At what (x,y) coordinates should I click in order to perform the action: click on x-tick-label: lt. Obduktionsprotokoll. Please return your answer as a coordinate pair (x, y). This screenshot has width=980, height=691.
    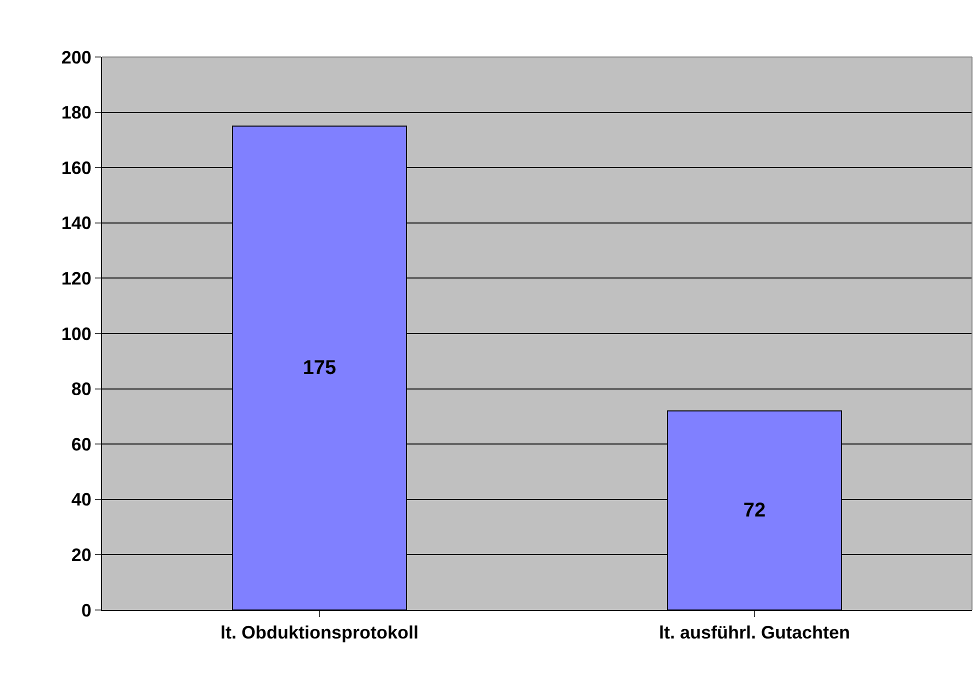
    Looking at the image, I should click on (319, 632).